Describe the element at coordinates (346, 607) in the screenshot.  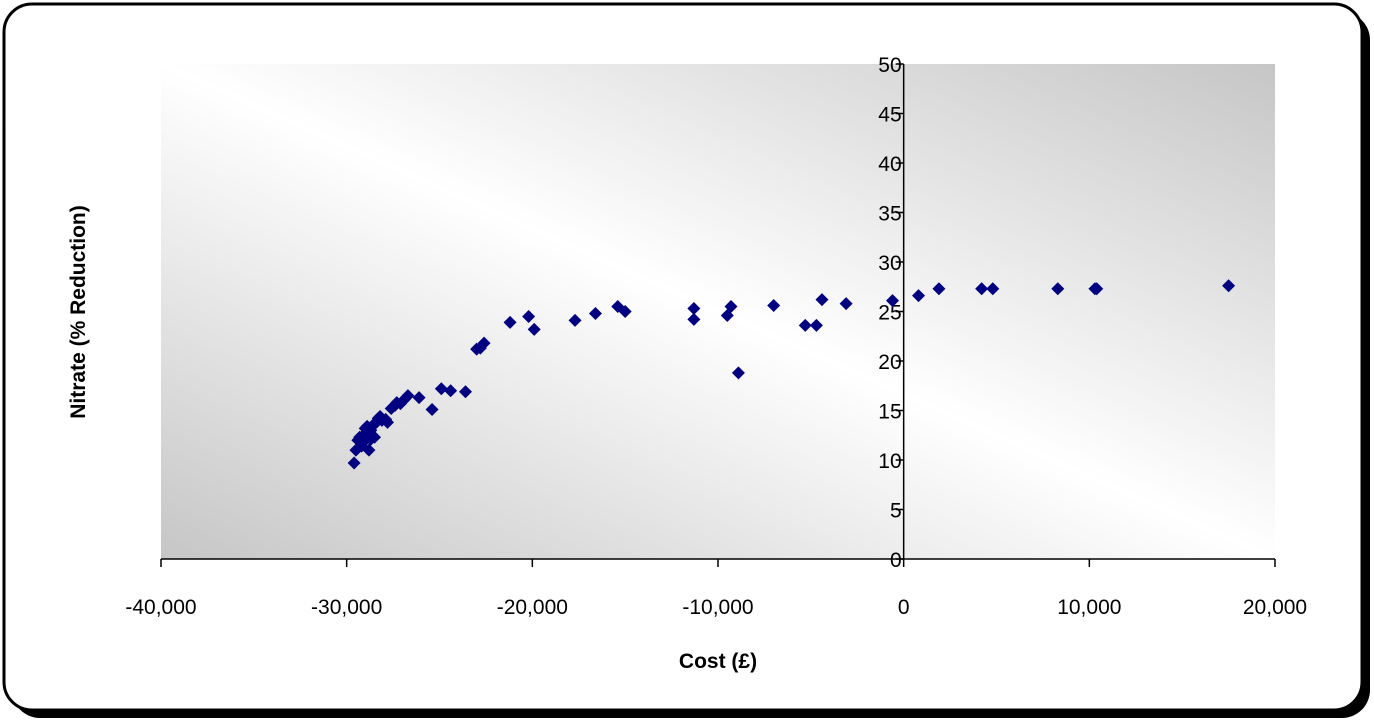
I see `x-tick-label: -30,000` at that location.